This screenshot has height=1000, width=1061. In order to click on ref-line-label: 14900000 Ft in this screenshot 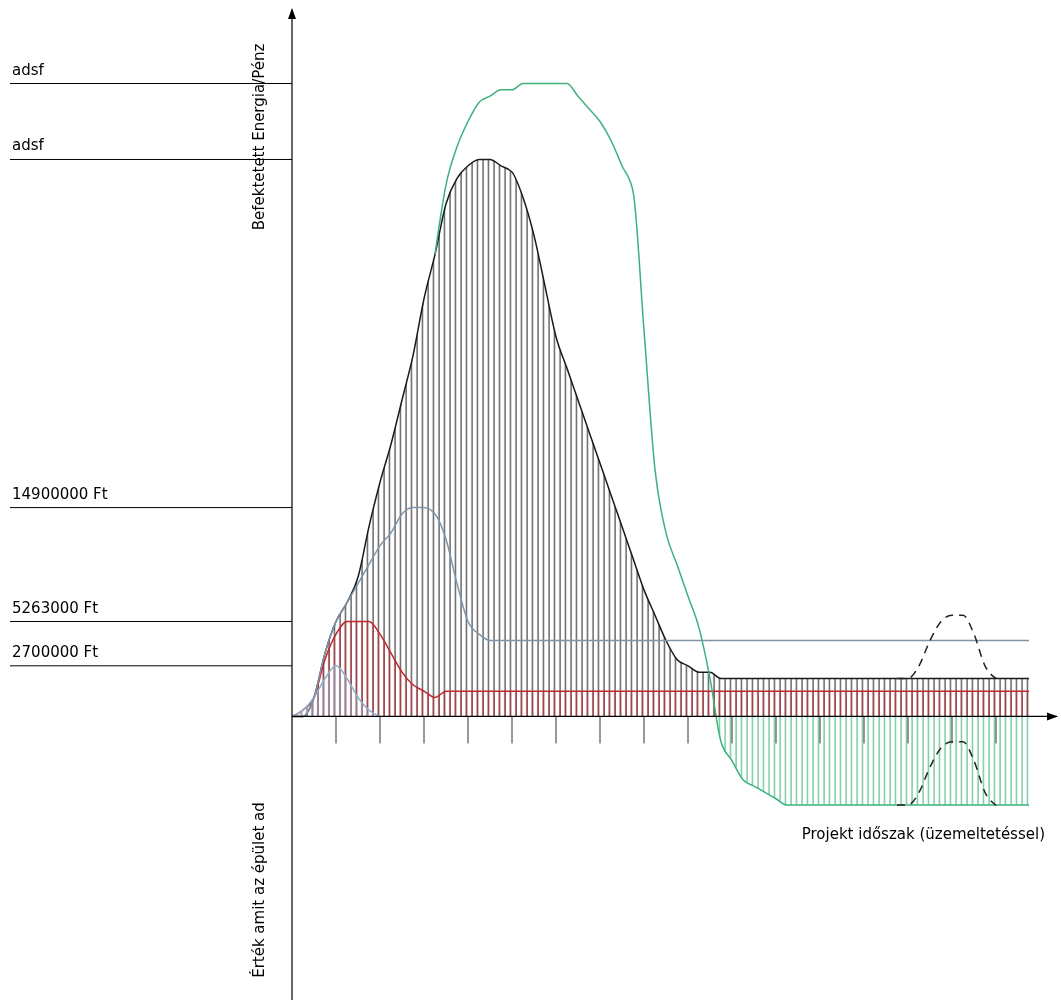, I will do `click(60, 493)`.